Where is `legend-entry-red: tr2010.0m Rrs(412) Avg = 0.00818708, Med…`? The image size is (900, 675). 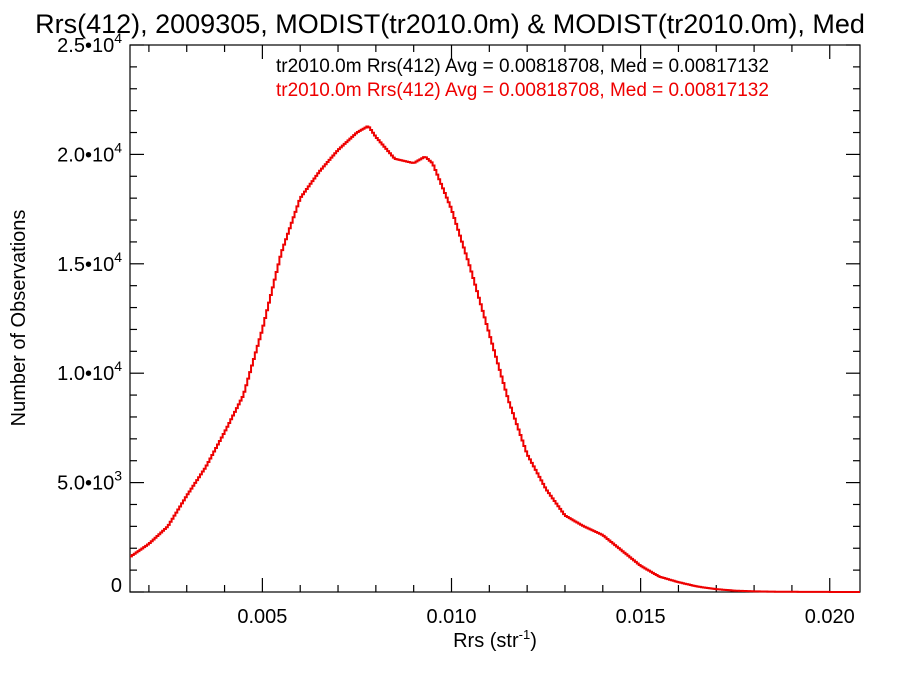 legend-entry-red: tr2010.0m Rrs(412) Avg = 0.00818708, Med… is located at coordinates (522, 90).